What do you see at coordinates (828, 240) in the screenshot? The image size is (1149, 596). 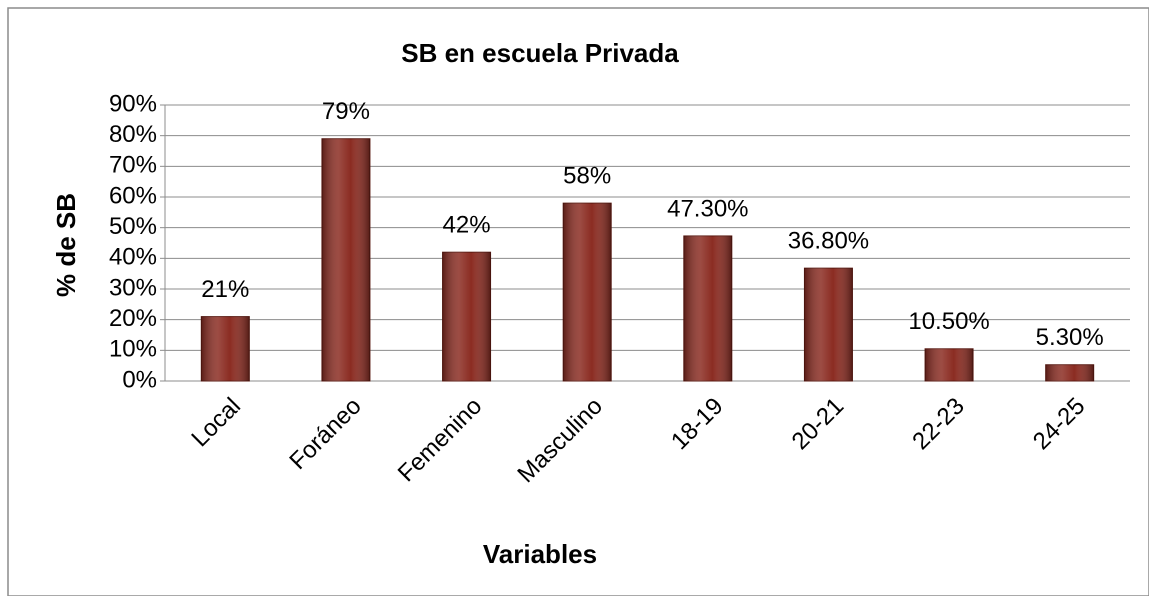 I see `data-label: 36.80%` at bounding box center [828, 240].